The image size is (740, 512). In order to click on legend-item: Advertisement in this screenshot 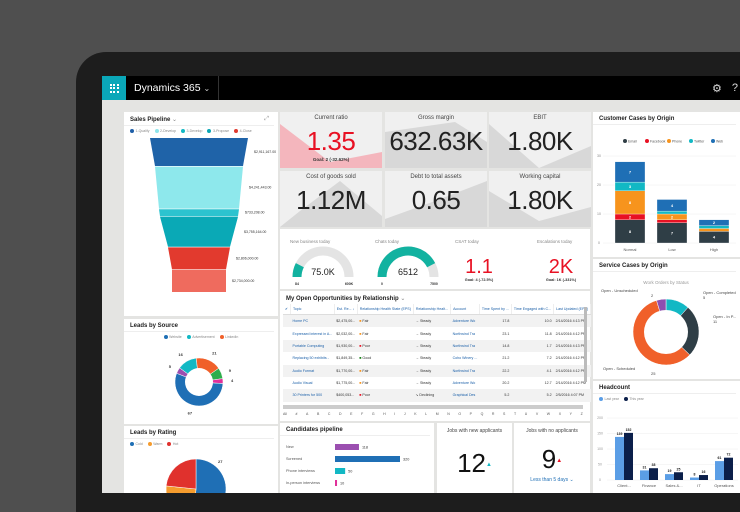, I will do `click(200, 337)`.